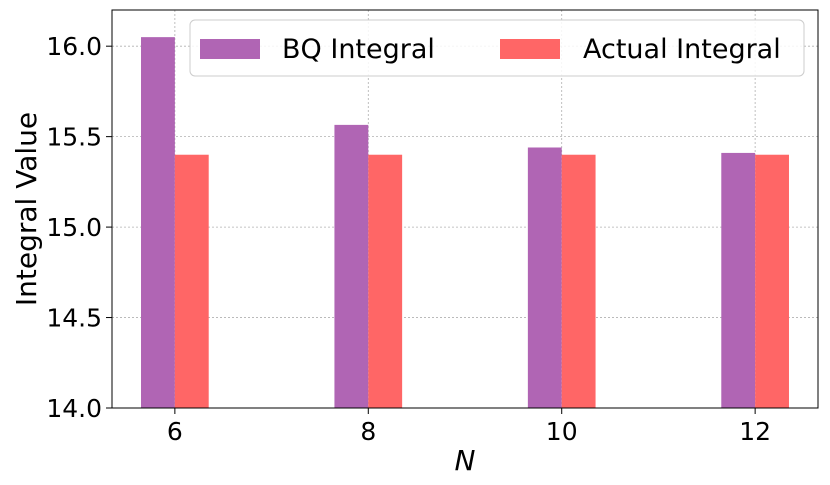 The height and width of the screenshot is (485, 830). I want to click on x-tick-label: 10, so click(562, 431).